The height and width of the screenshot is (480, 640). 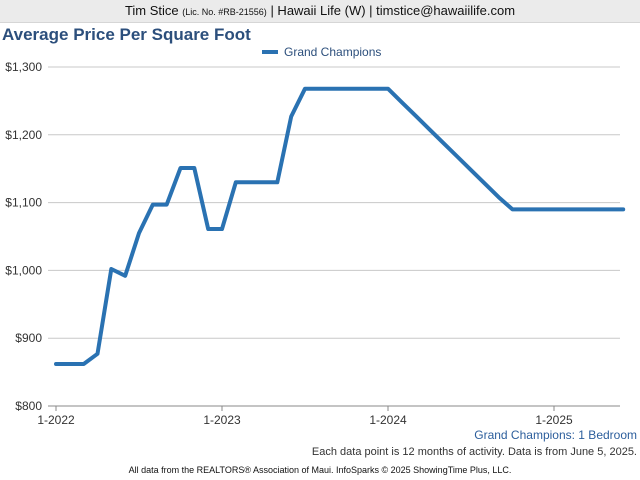 I want to click on x-tick-label: 1-2023, so click(x=222, y=420).